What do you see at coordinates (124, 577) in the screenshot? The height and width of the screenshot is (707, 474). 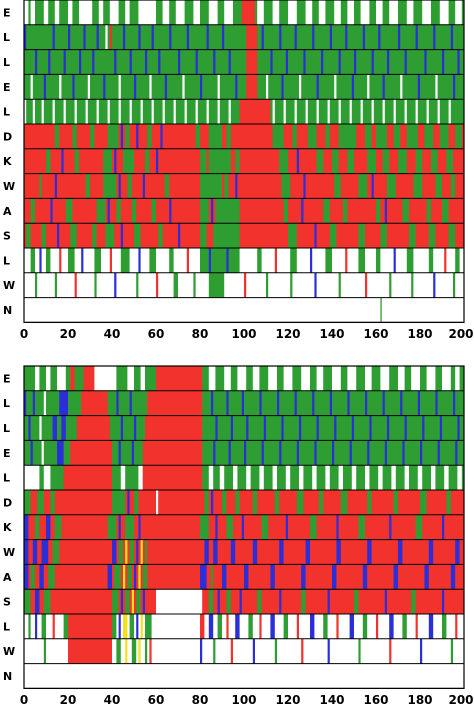 I see `heatmap-cell-yellow` at bounding box center [124, 577].